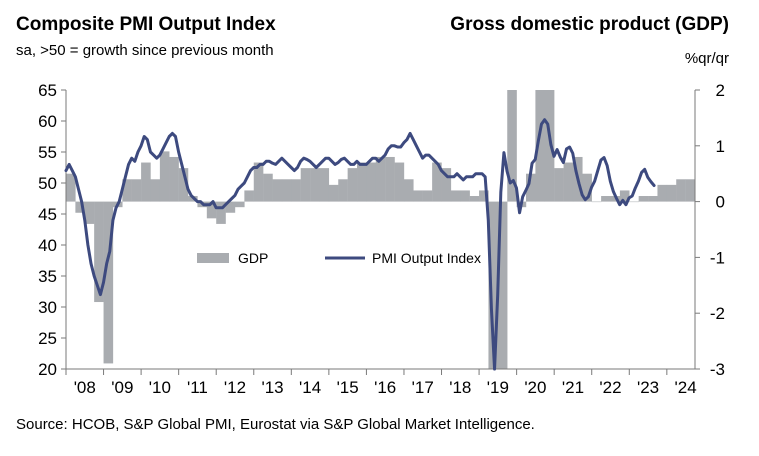 This screenshot has height=456, width=759. I want to click on x-tick-label: '11, so click(197, 387).